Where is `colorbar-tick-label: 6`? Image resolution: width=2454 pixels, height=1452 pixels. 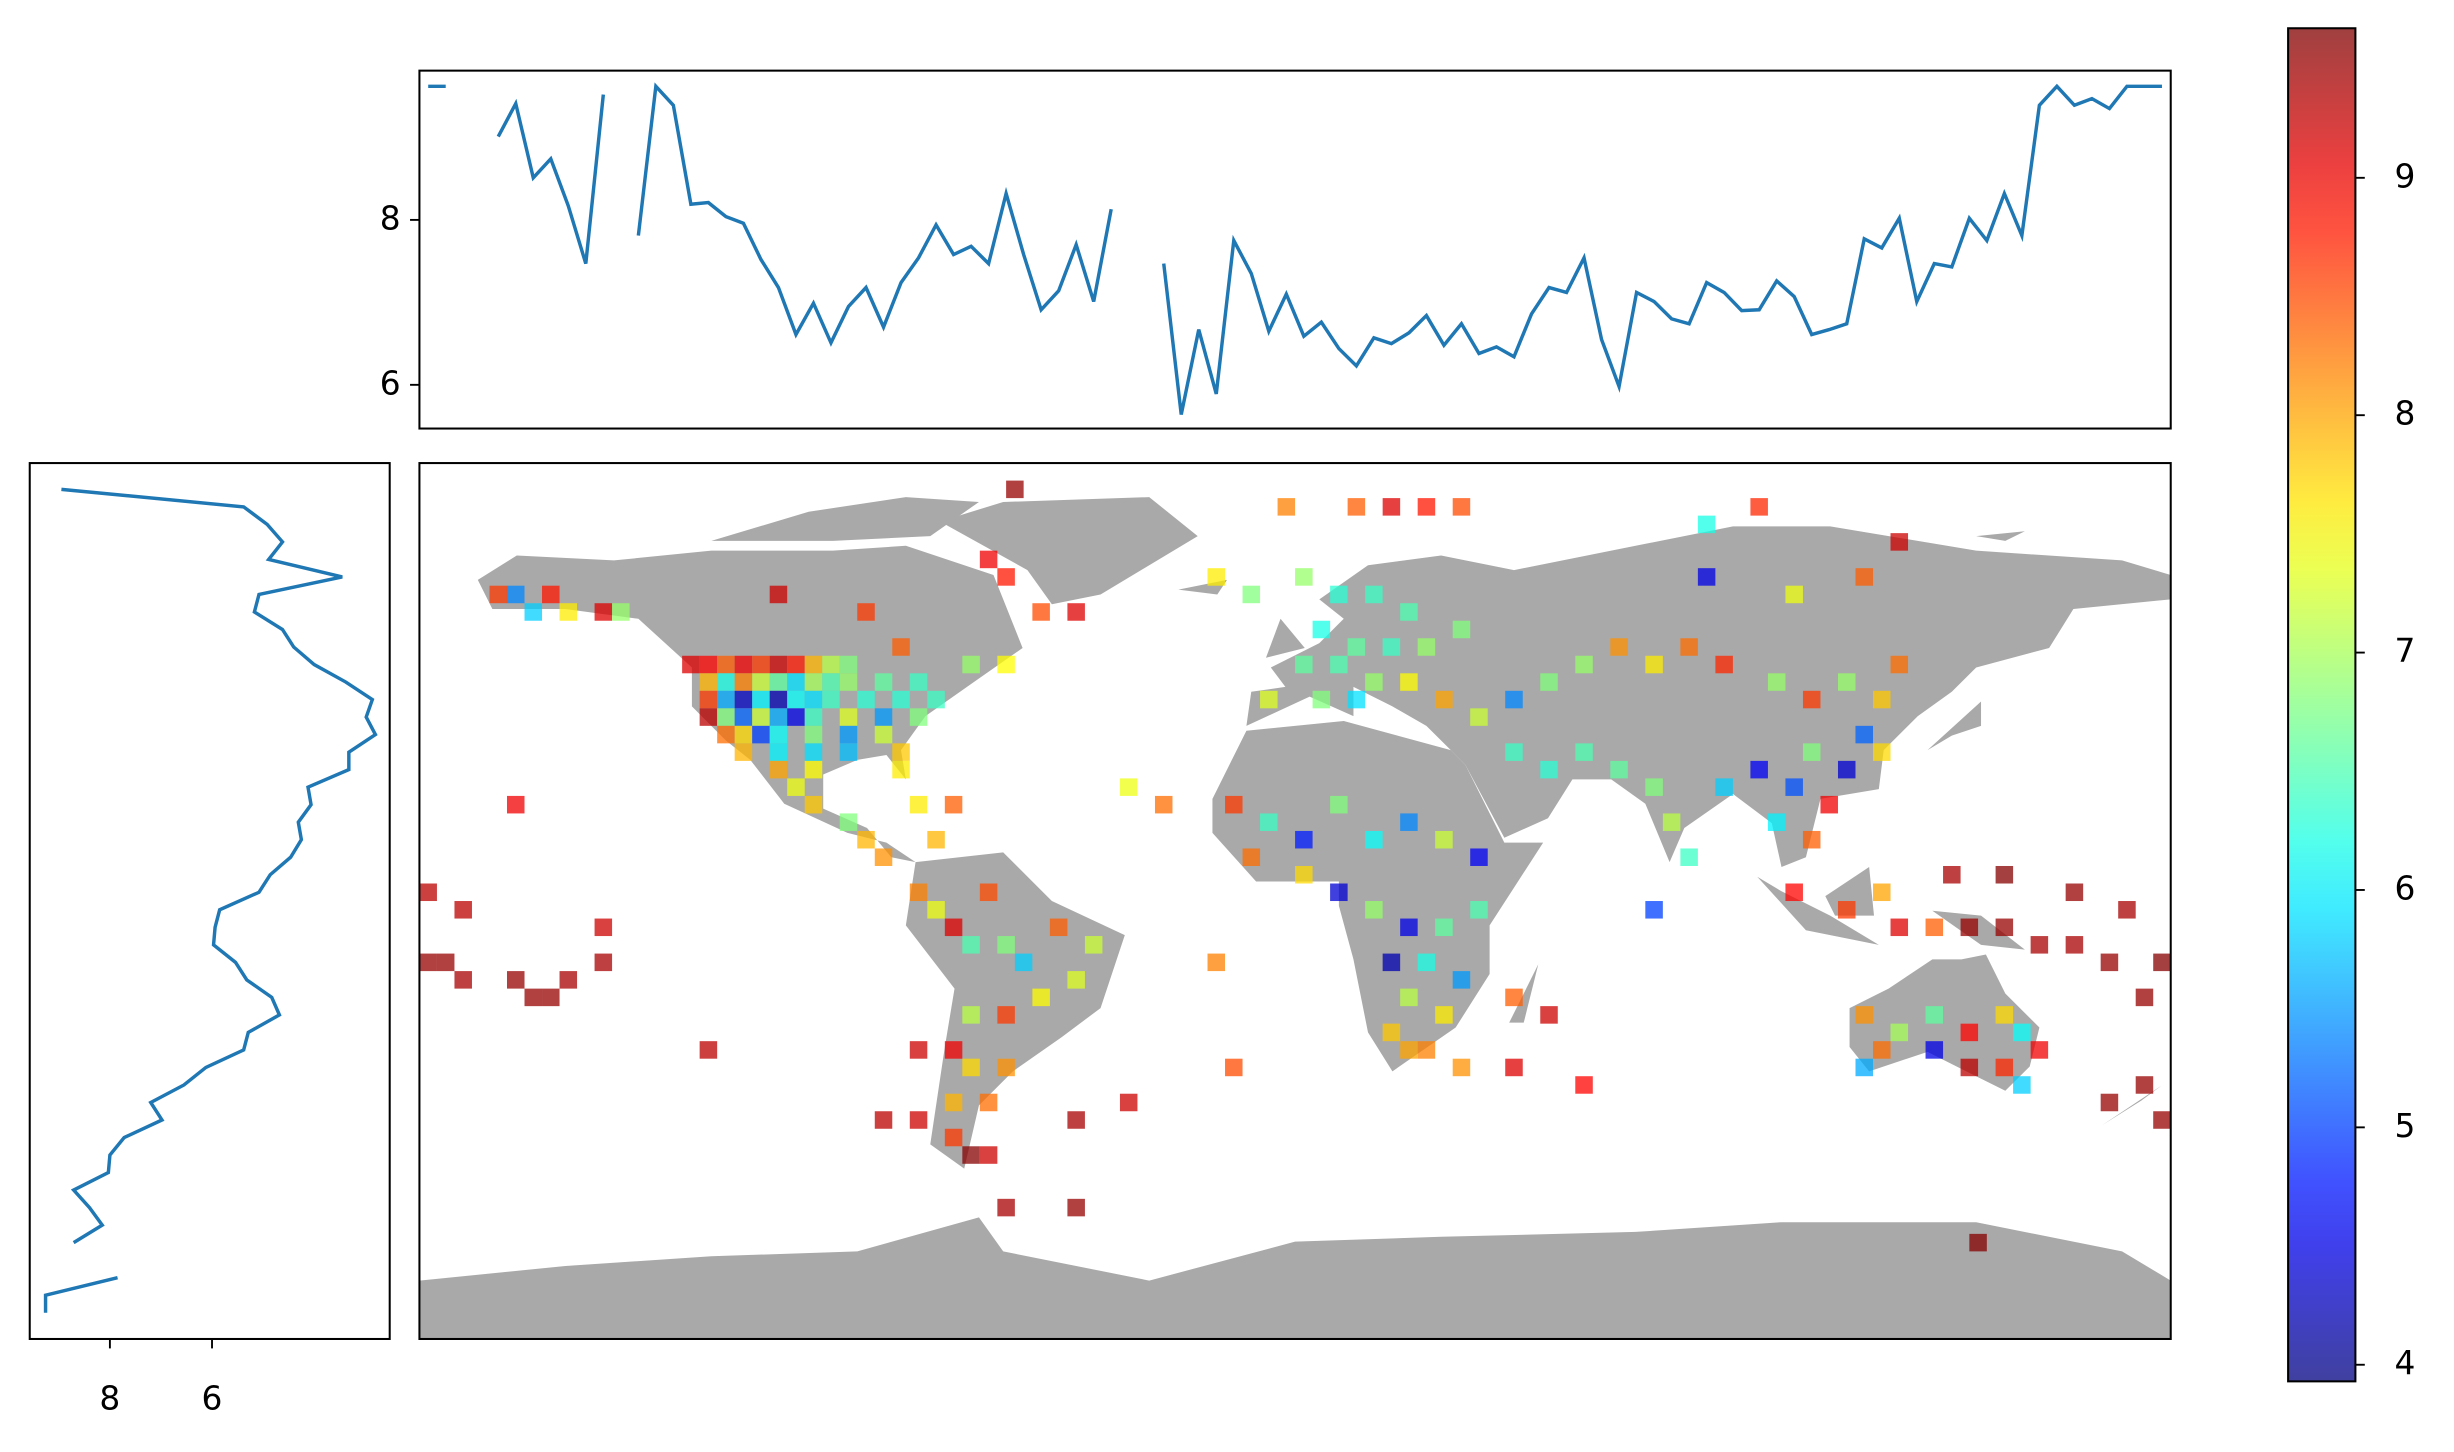 colorbar-tick-label: 6 is located at coordinates (2405, 887).